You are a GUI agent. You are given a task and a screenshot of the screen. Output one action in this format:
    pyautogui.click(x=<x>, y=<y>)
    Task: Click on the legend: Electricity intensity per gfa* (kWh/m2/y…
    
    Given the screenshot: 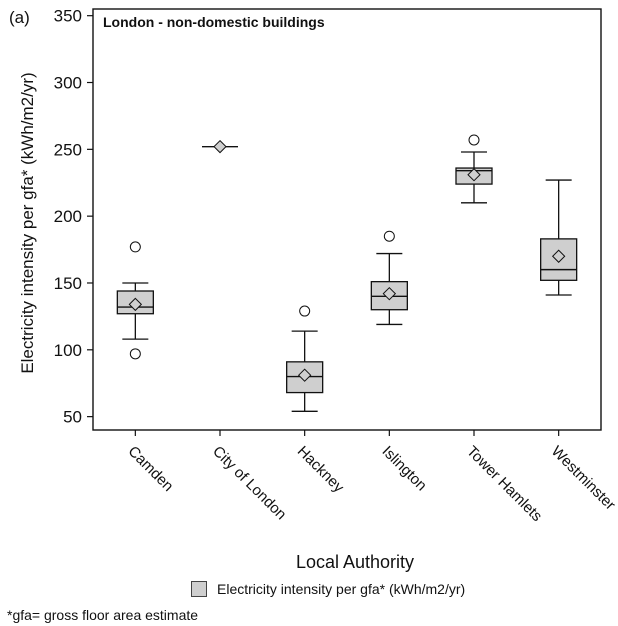 What is the action you would take?
    pyautogui.click(x=328, y=589)
    